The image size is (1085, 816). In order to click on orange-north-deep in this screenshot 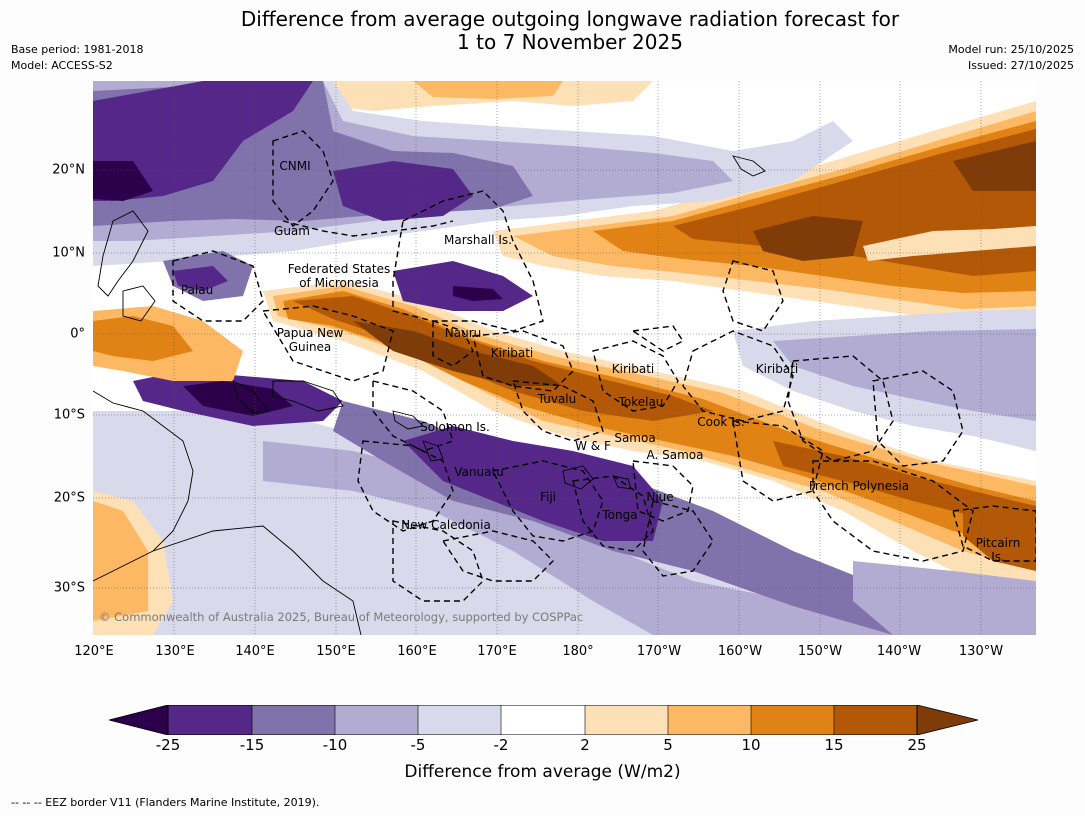, I will do `click(808, 238)`.